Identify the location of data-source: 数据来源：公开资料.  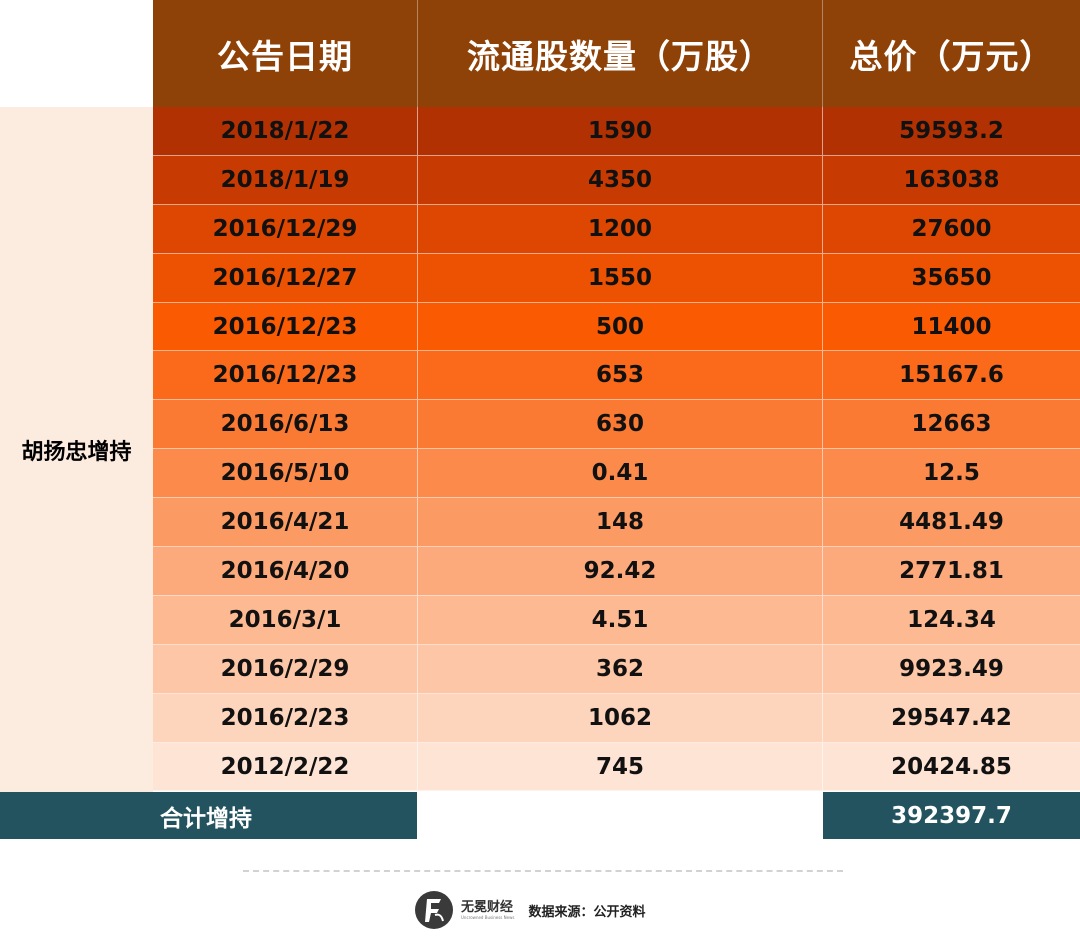
(587, 912).